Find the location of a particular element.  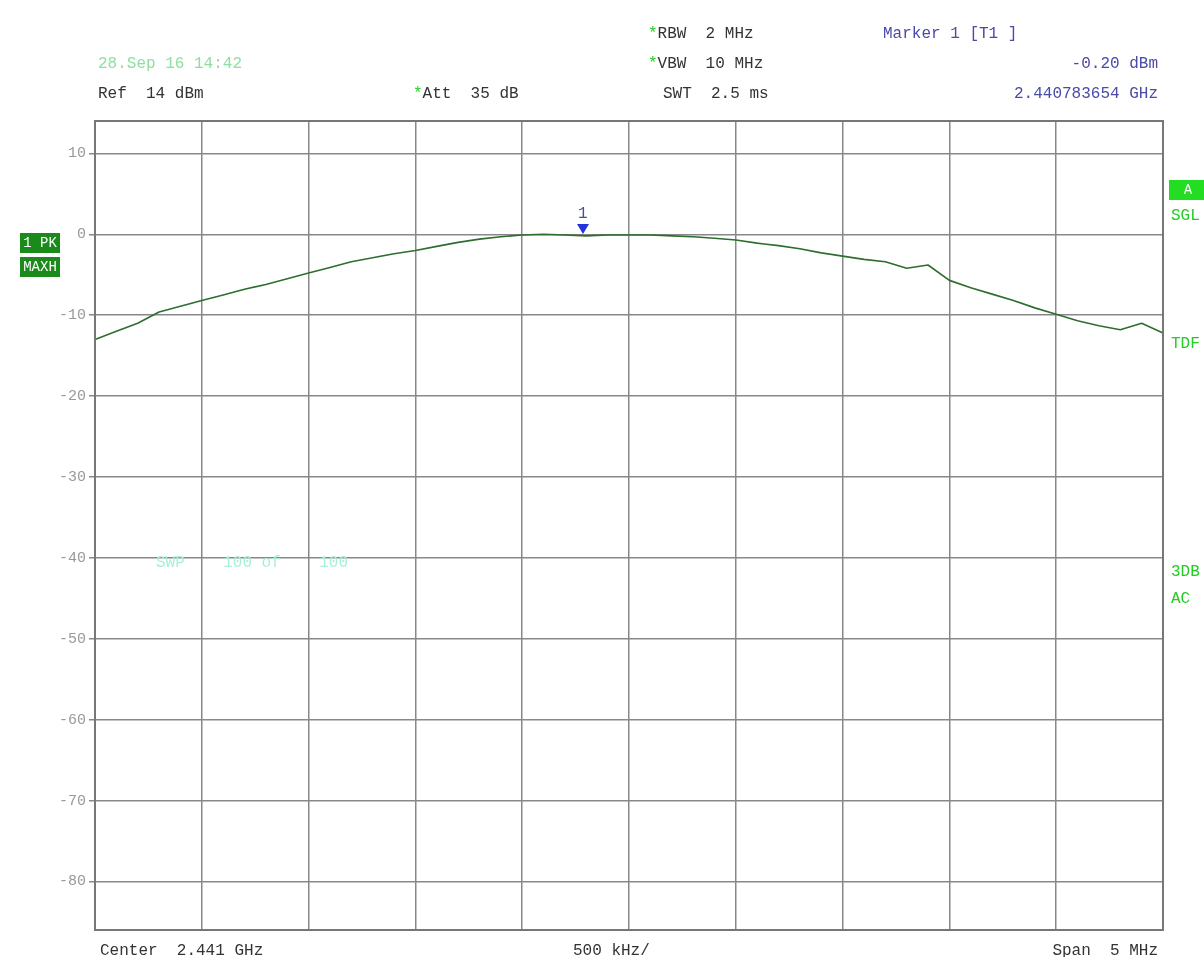

y-tick-label: -20 is located at coordinates (72, 397).